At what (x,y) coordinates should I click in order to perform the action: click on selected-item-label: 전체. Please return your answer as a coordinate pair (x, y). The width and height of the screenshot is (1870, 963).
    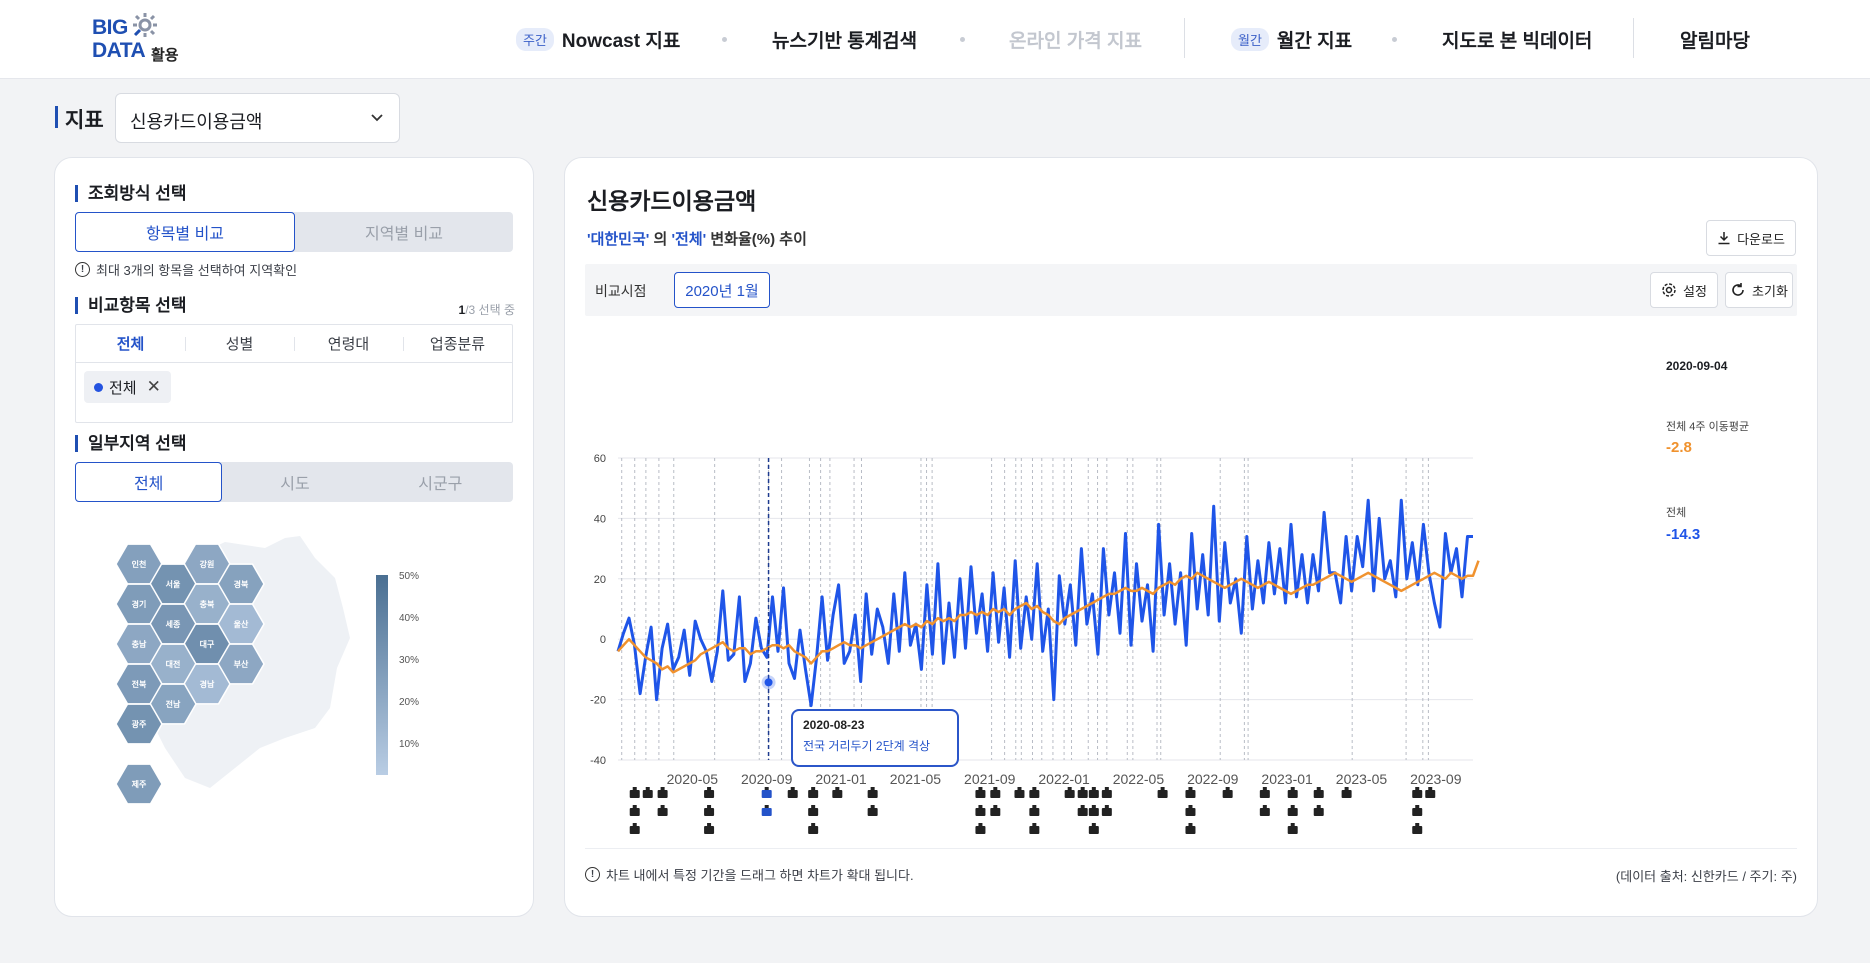
    Looking at the image, I should click on (123, 388).